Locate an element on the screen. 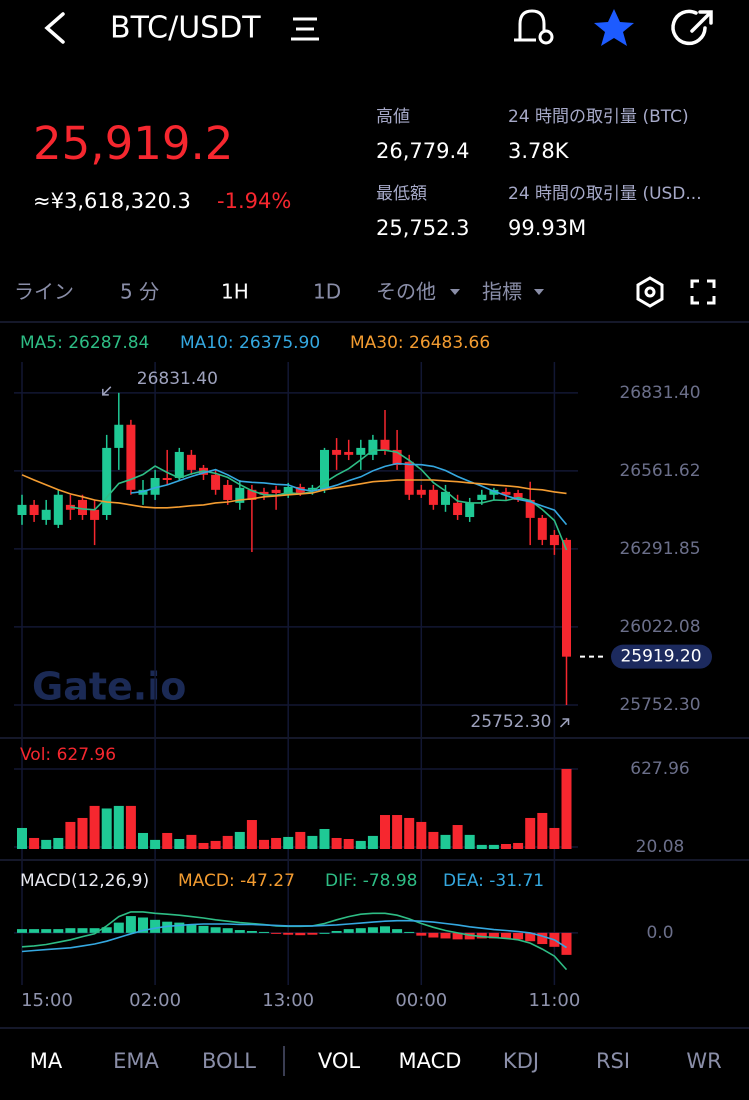  indicator-tab: WR is located at coordinates (703, 1061).